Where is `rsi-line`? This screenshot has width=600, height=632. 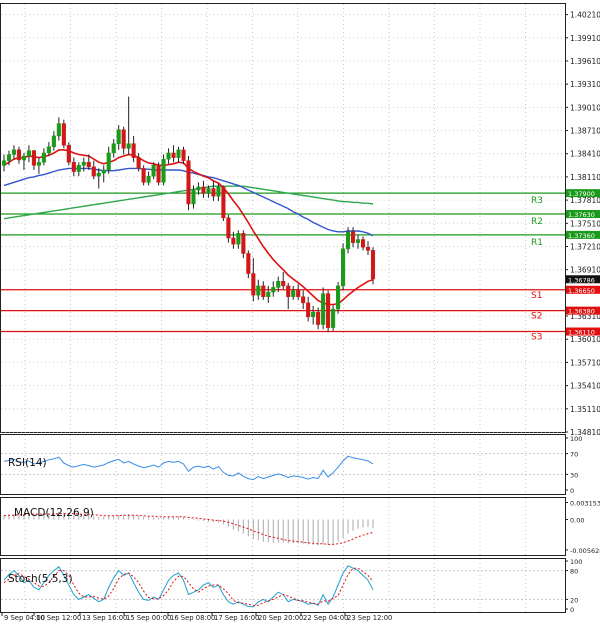 rsi-line is located at coordinates (188, 468).